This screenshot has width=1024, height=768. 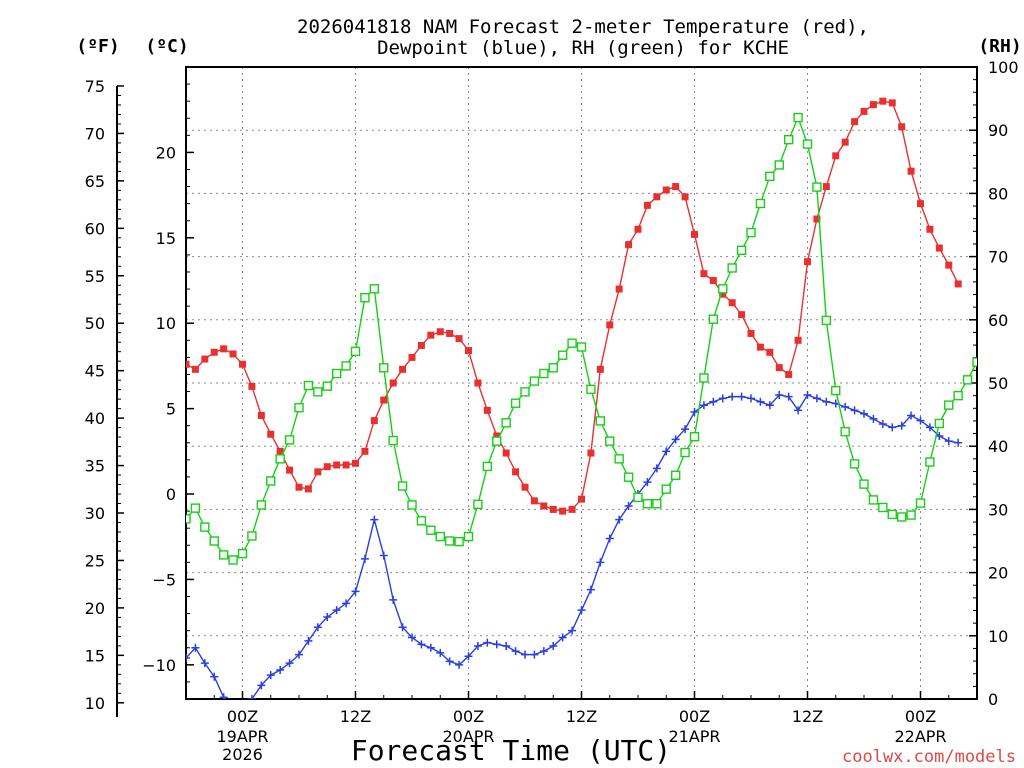 I want to click on fahrenheit-tick-label: 70, so click(x=95, y=133).